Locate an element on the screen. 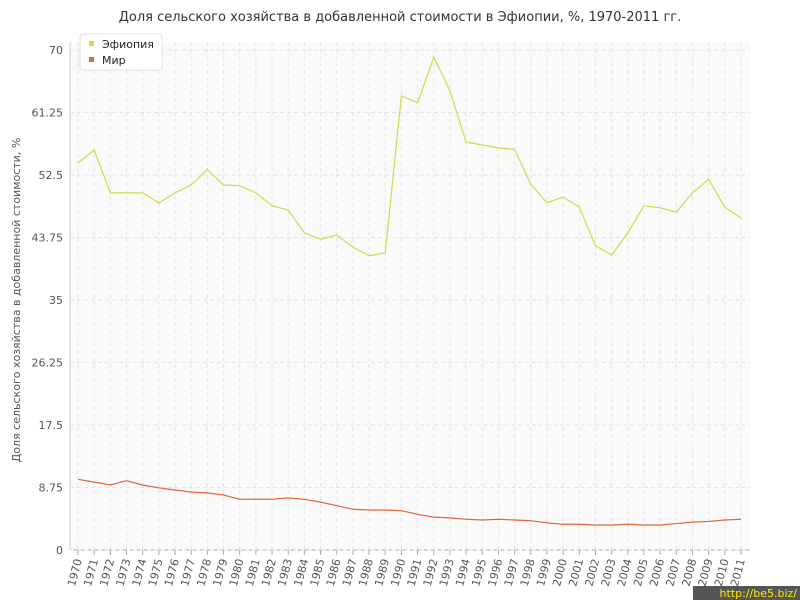  y-tick-label: 52.5 is located at coordinates (51, 175).